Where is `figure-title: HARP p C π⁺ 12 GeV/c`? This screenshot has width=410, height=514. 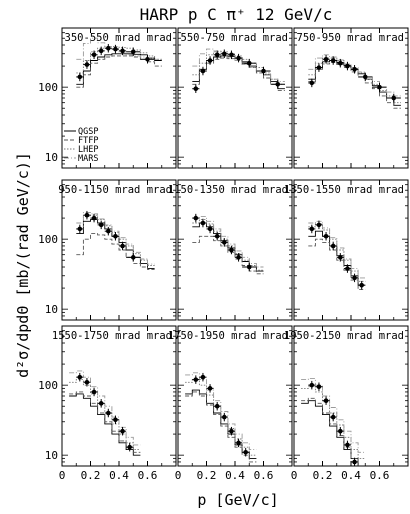 figure-title: HARP p C π⁺ 12 GeV/c is located at coordinates (236, 14).